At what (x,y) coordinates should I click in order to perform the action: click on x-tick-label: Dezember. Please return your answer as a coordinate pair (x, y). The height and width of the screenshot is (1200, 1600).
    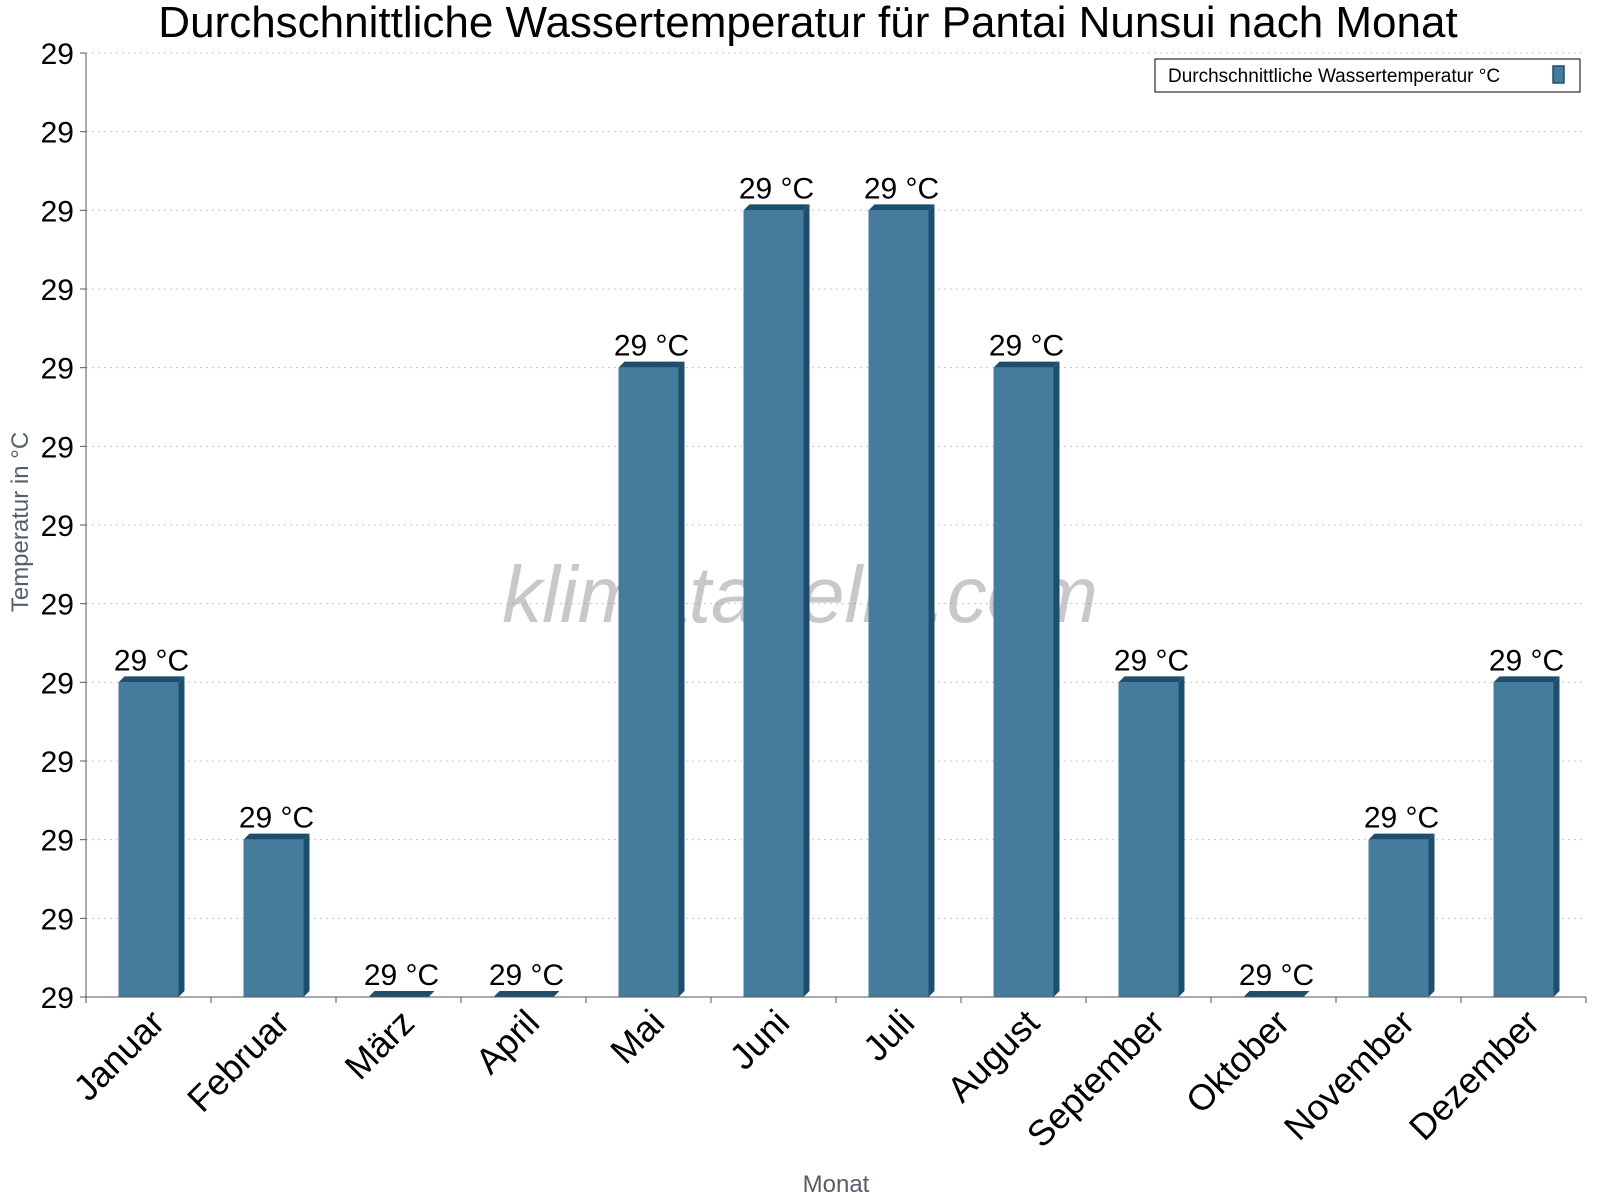
    Looking at the image, I should click on (1474, 1075).